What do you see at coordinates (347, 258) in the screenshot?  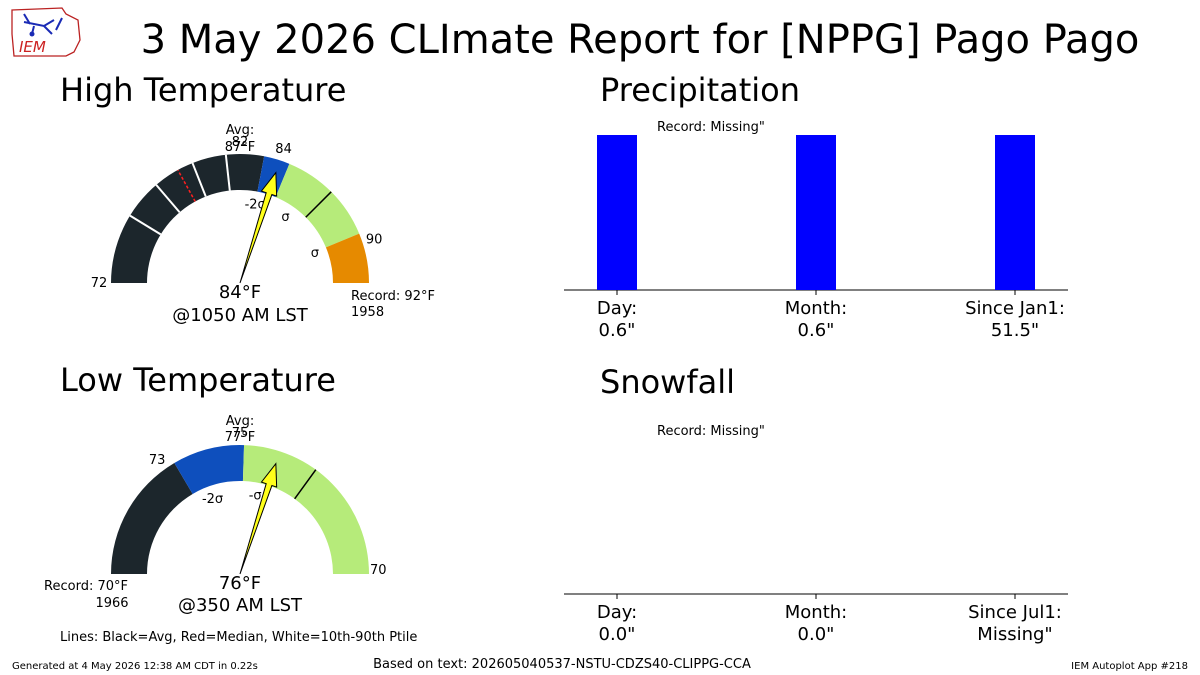 I see `gauge-band-plus-sigma` at bounding box center [347, 258].